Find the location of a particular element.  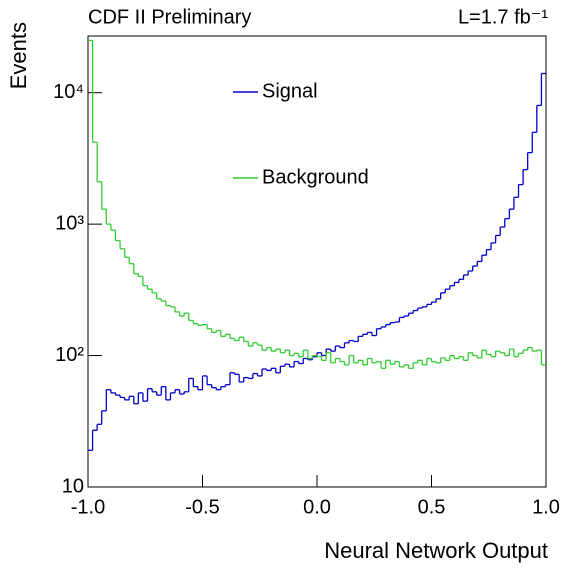

x-tick-label: 1.0 is located at coordinates (546, 507).